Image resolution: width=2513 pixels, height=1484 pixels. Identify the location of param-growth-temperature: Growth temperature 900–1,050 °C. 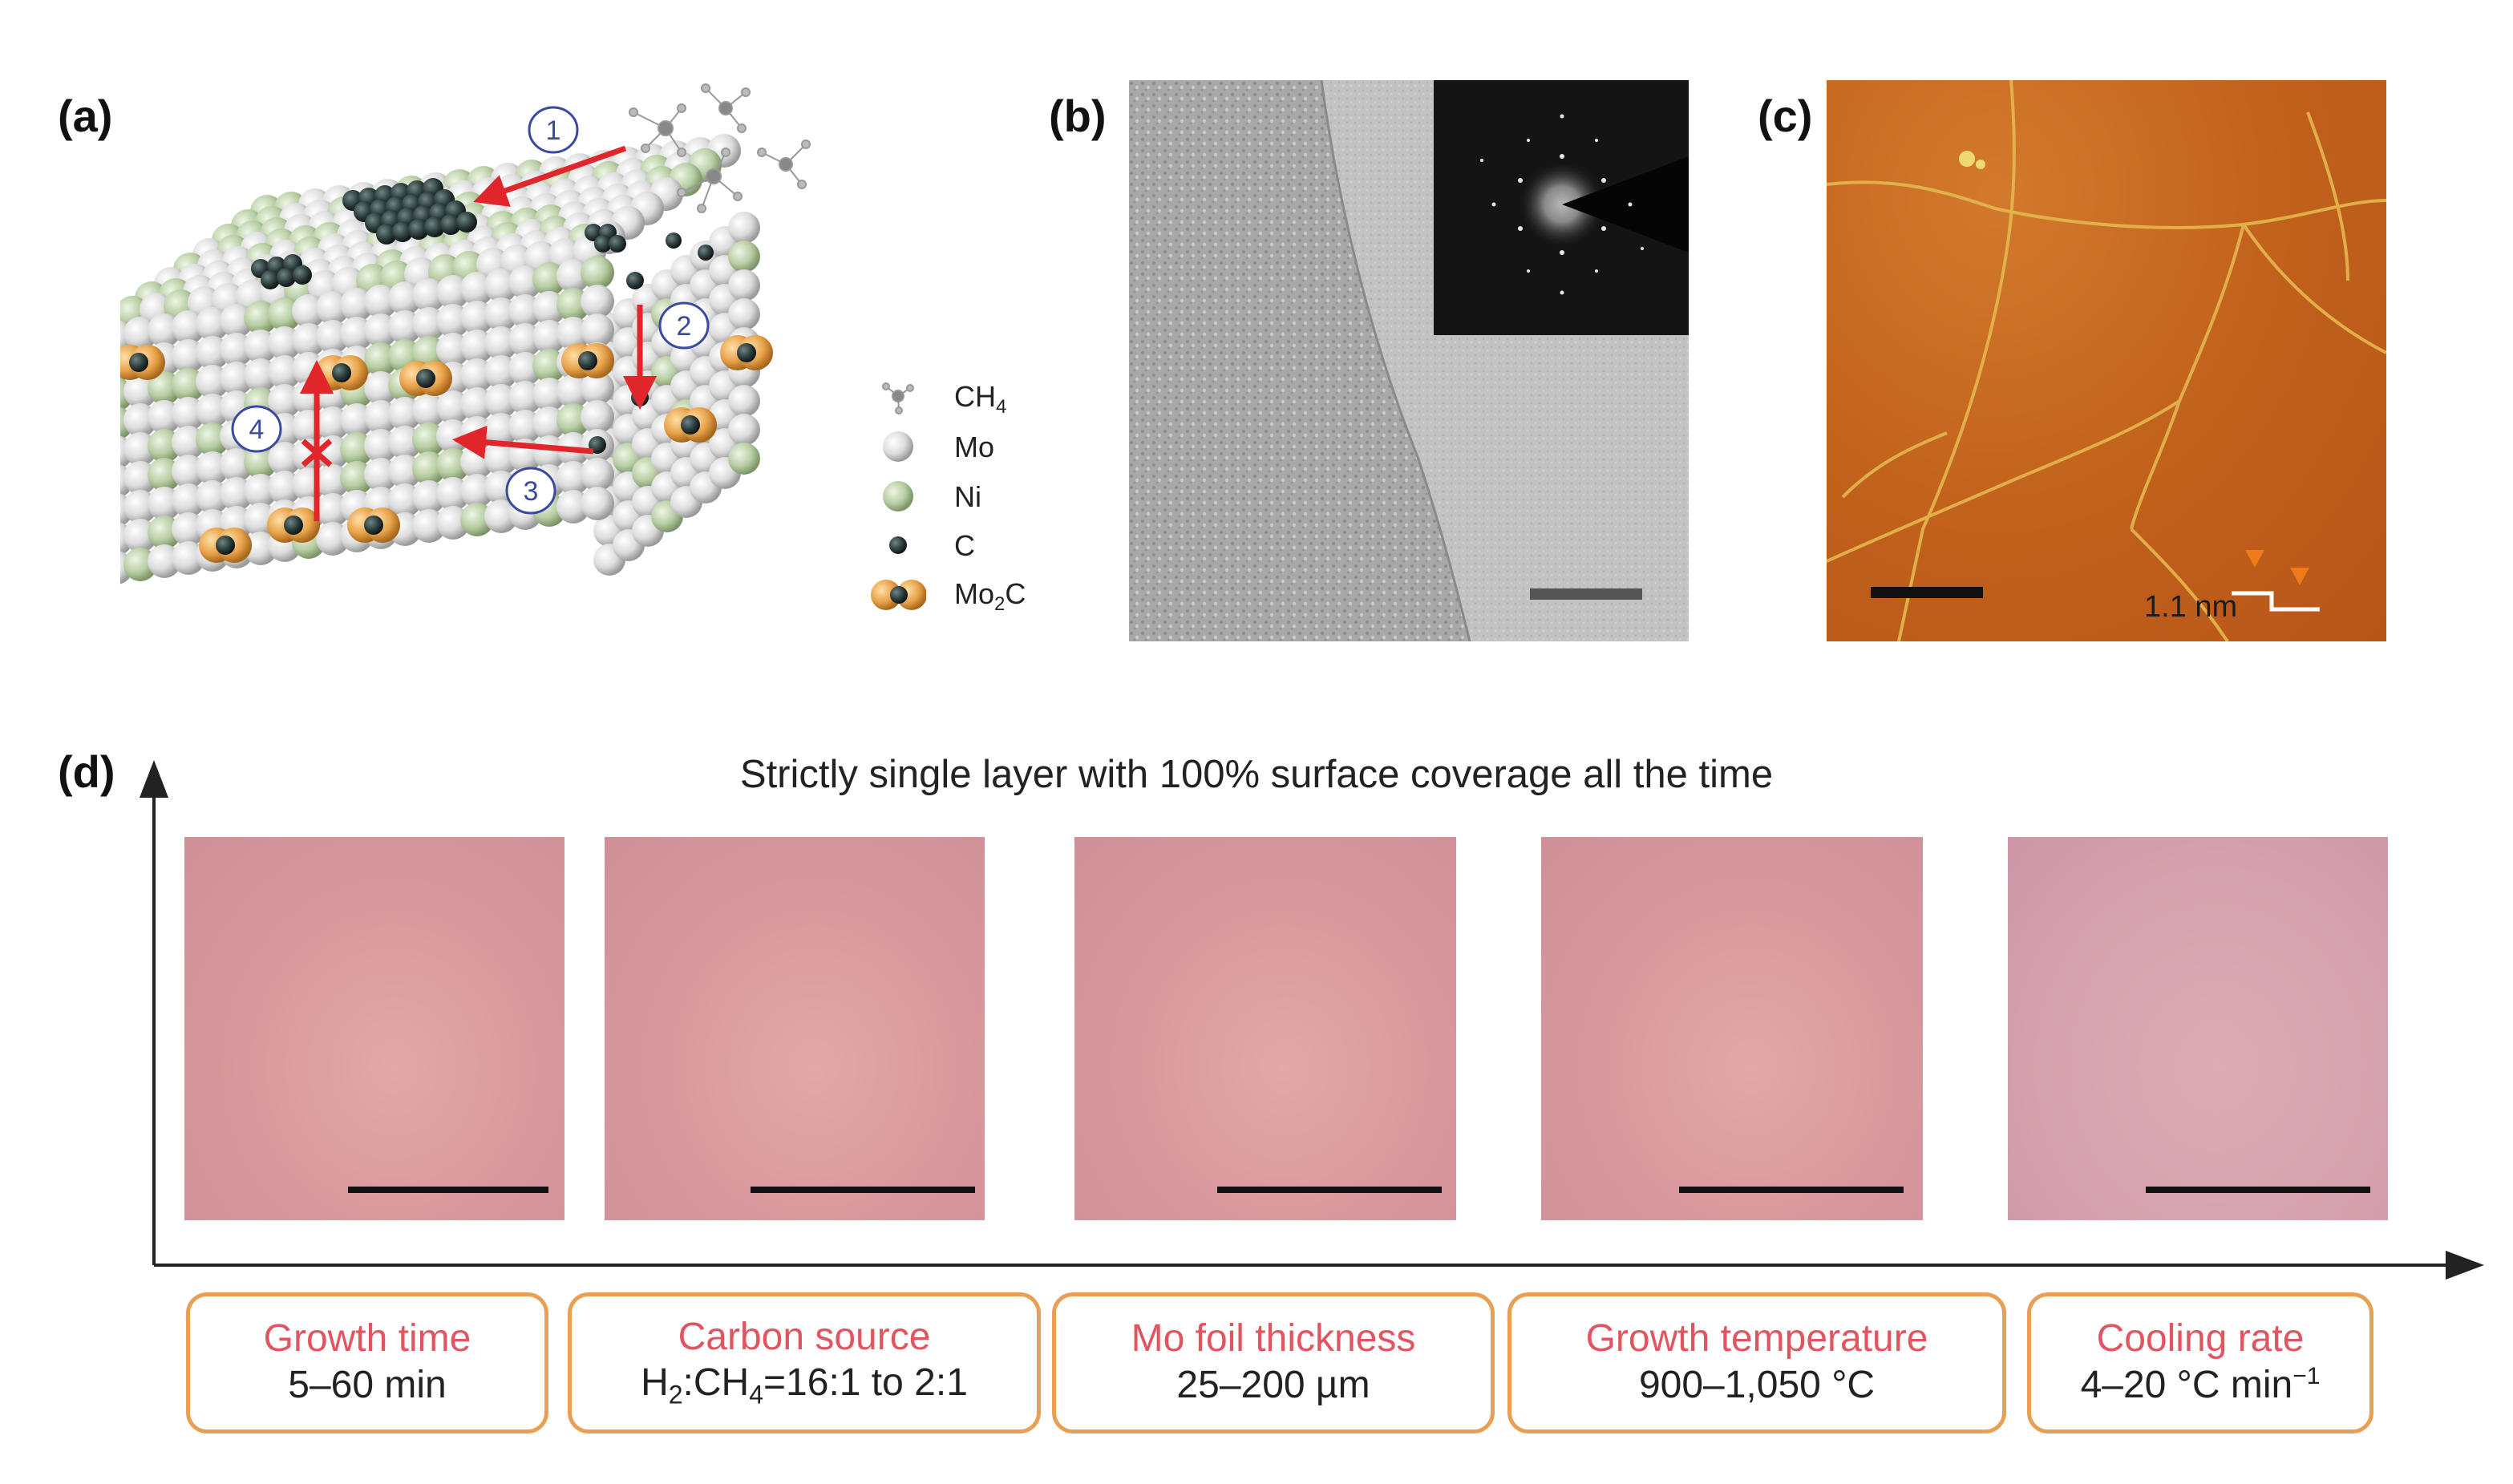
(1756, 1362).